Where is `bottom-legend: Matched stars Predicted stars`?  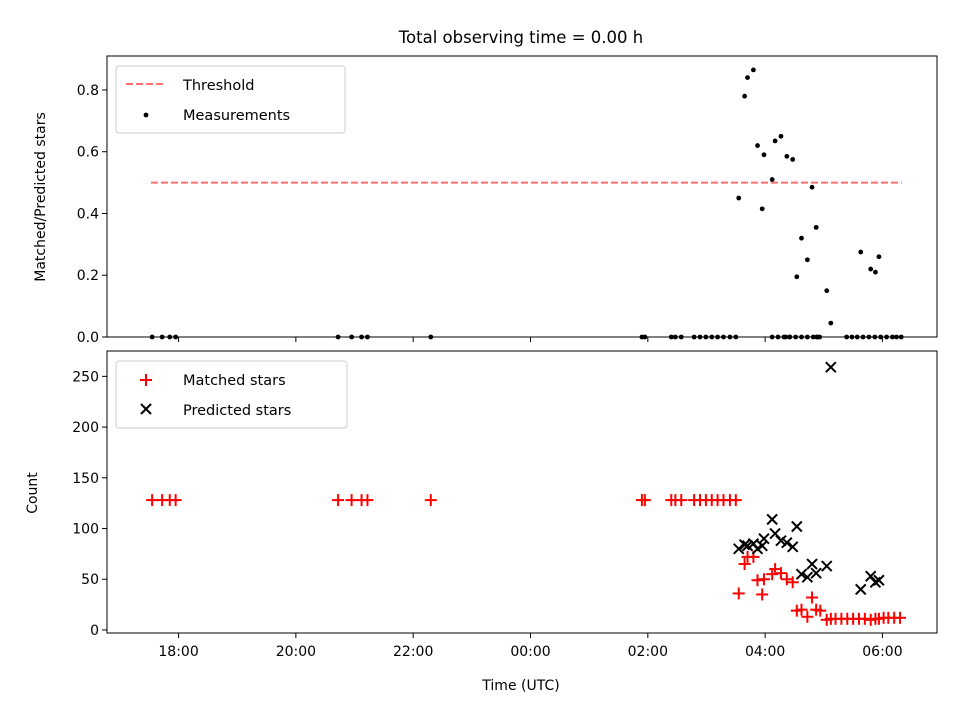 bottom-legend: Matched stars Predicted stars is located at coordinates (231, 394).